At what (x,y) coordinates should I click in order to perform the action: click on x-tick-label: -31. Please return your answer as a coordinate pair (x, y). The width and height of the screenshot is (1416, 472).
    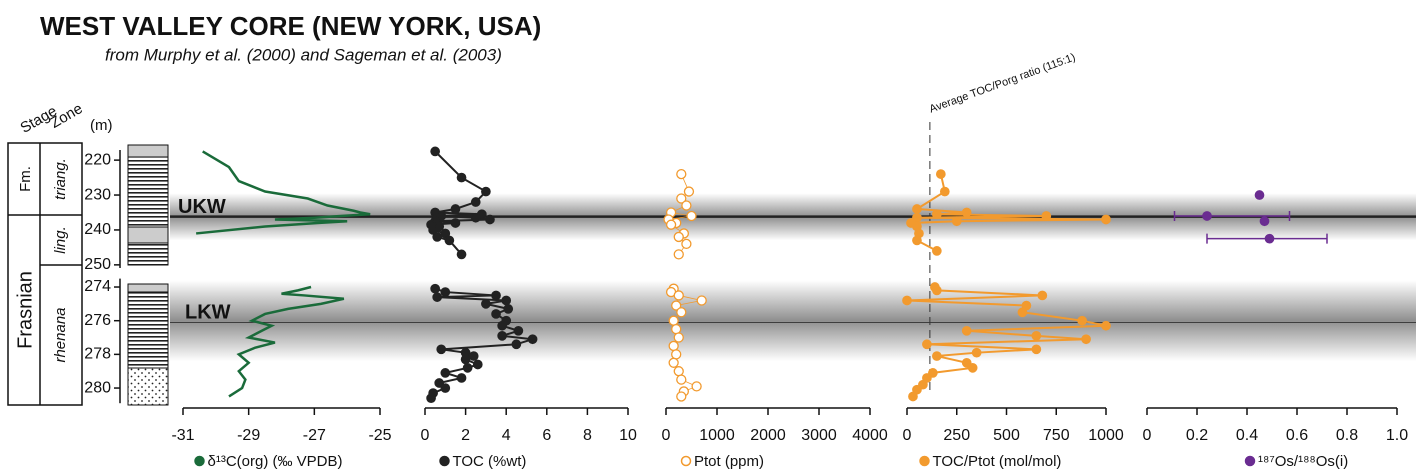
    Looking at the image, I should click on (182, 435).